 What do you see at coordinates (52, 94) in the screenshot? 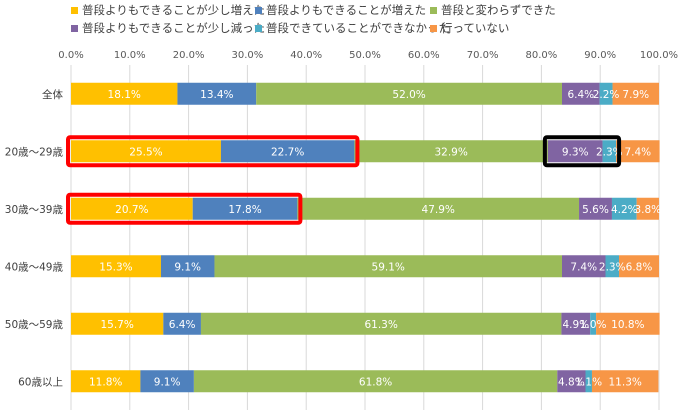
I see `category-label-0: 全体` at bounding box center [52, 94].